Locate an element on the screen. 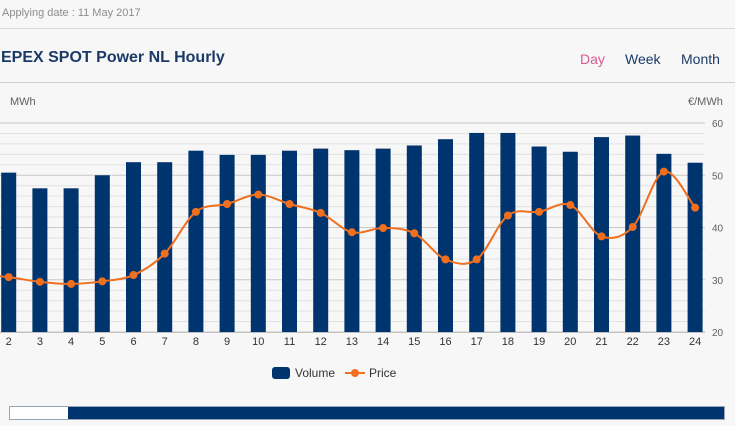  x-tick-label: 7 is located at coordinates (165, 342).